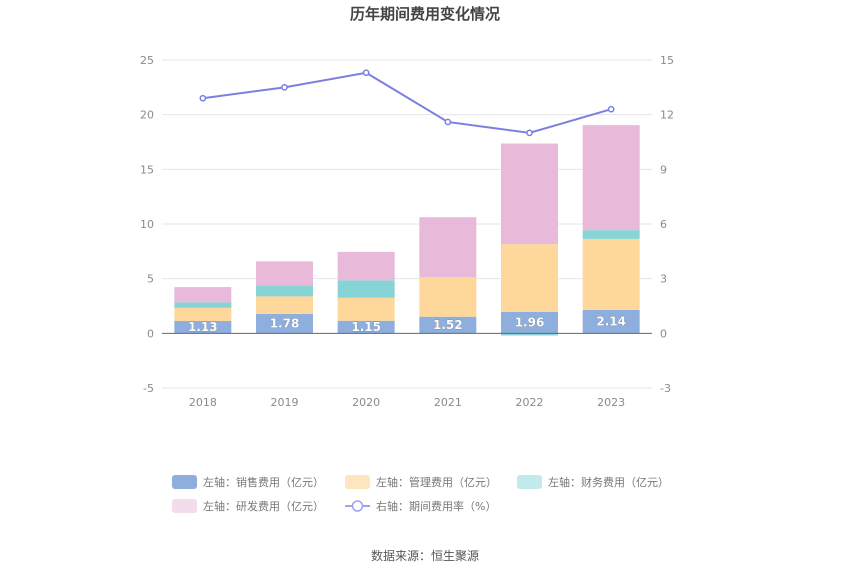 This screenshot has width=850, height=574. Describe the element at coordinates (366, 266) in the screenshot. I see `bar-2020-s3` at that location.